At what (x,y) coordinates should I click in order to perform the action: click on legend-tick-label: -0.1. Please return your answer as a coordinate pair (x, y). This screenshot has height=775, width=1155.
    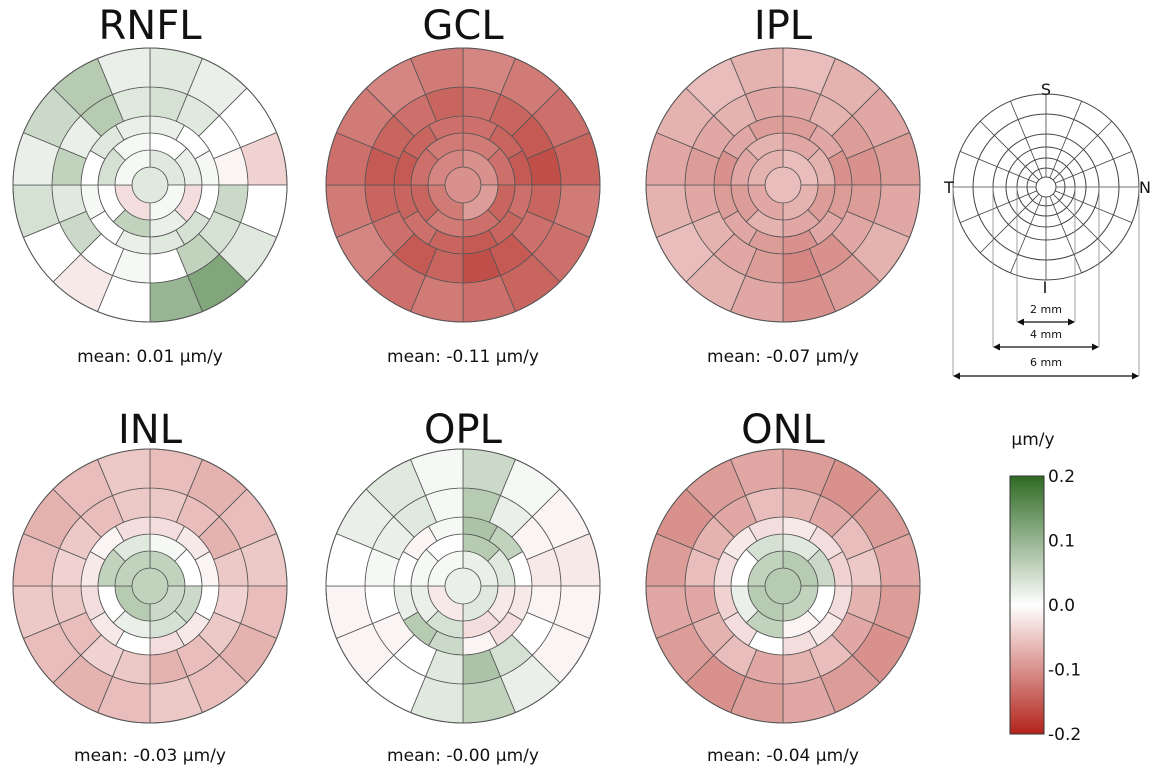
    Looking at the image, I should click on (1064, 671).